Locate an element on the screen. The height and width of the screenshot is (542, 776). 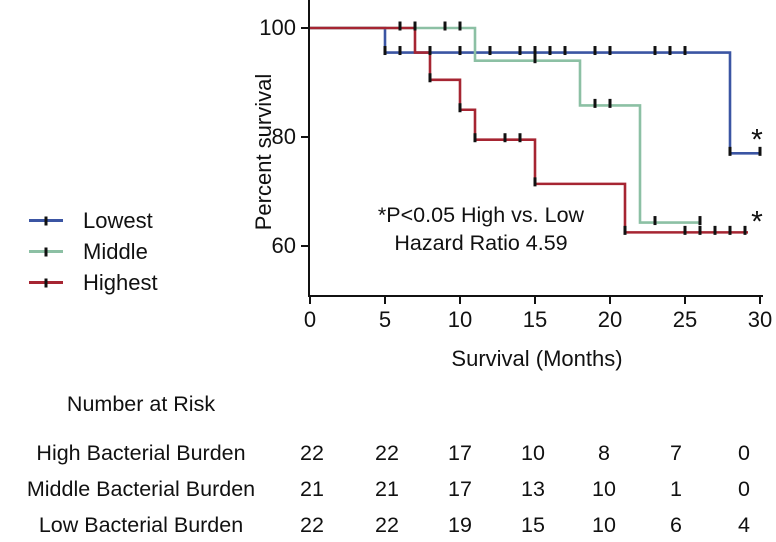
legend-label-lowest: Lowest is located at coordinates (118, 220).